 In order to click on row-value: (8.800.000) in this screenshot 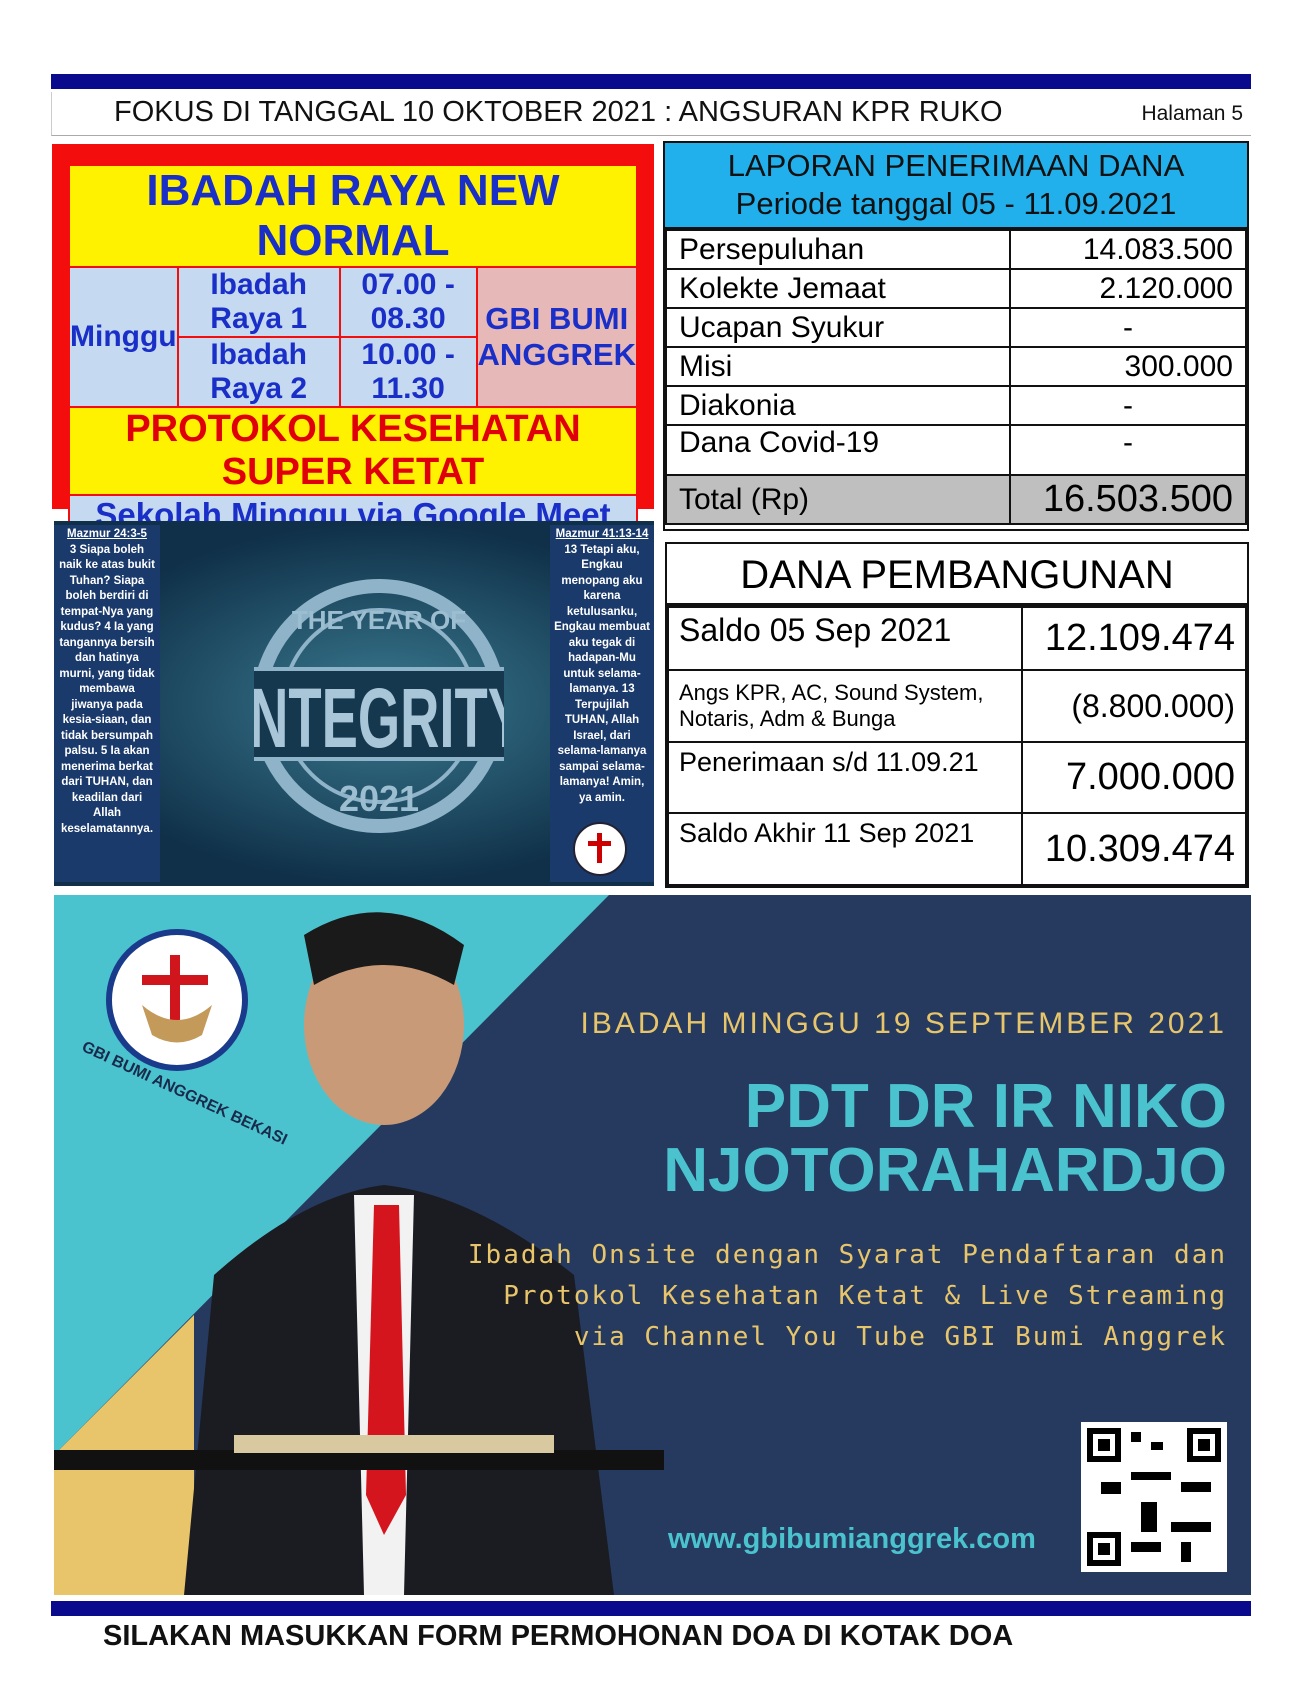, I will do `click(1134, 706)`.